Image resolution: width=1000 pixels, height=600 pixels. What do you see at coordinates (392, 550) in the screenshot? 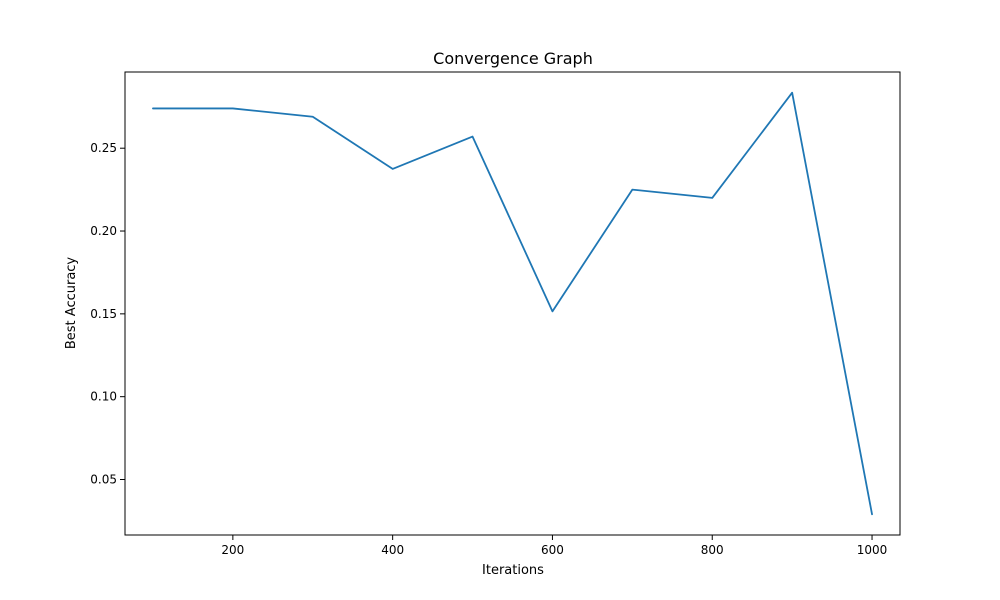
I see `x-tick-label: 400` at bounding box center [392, 550].